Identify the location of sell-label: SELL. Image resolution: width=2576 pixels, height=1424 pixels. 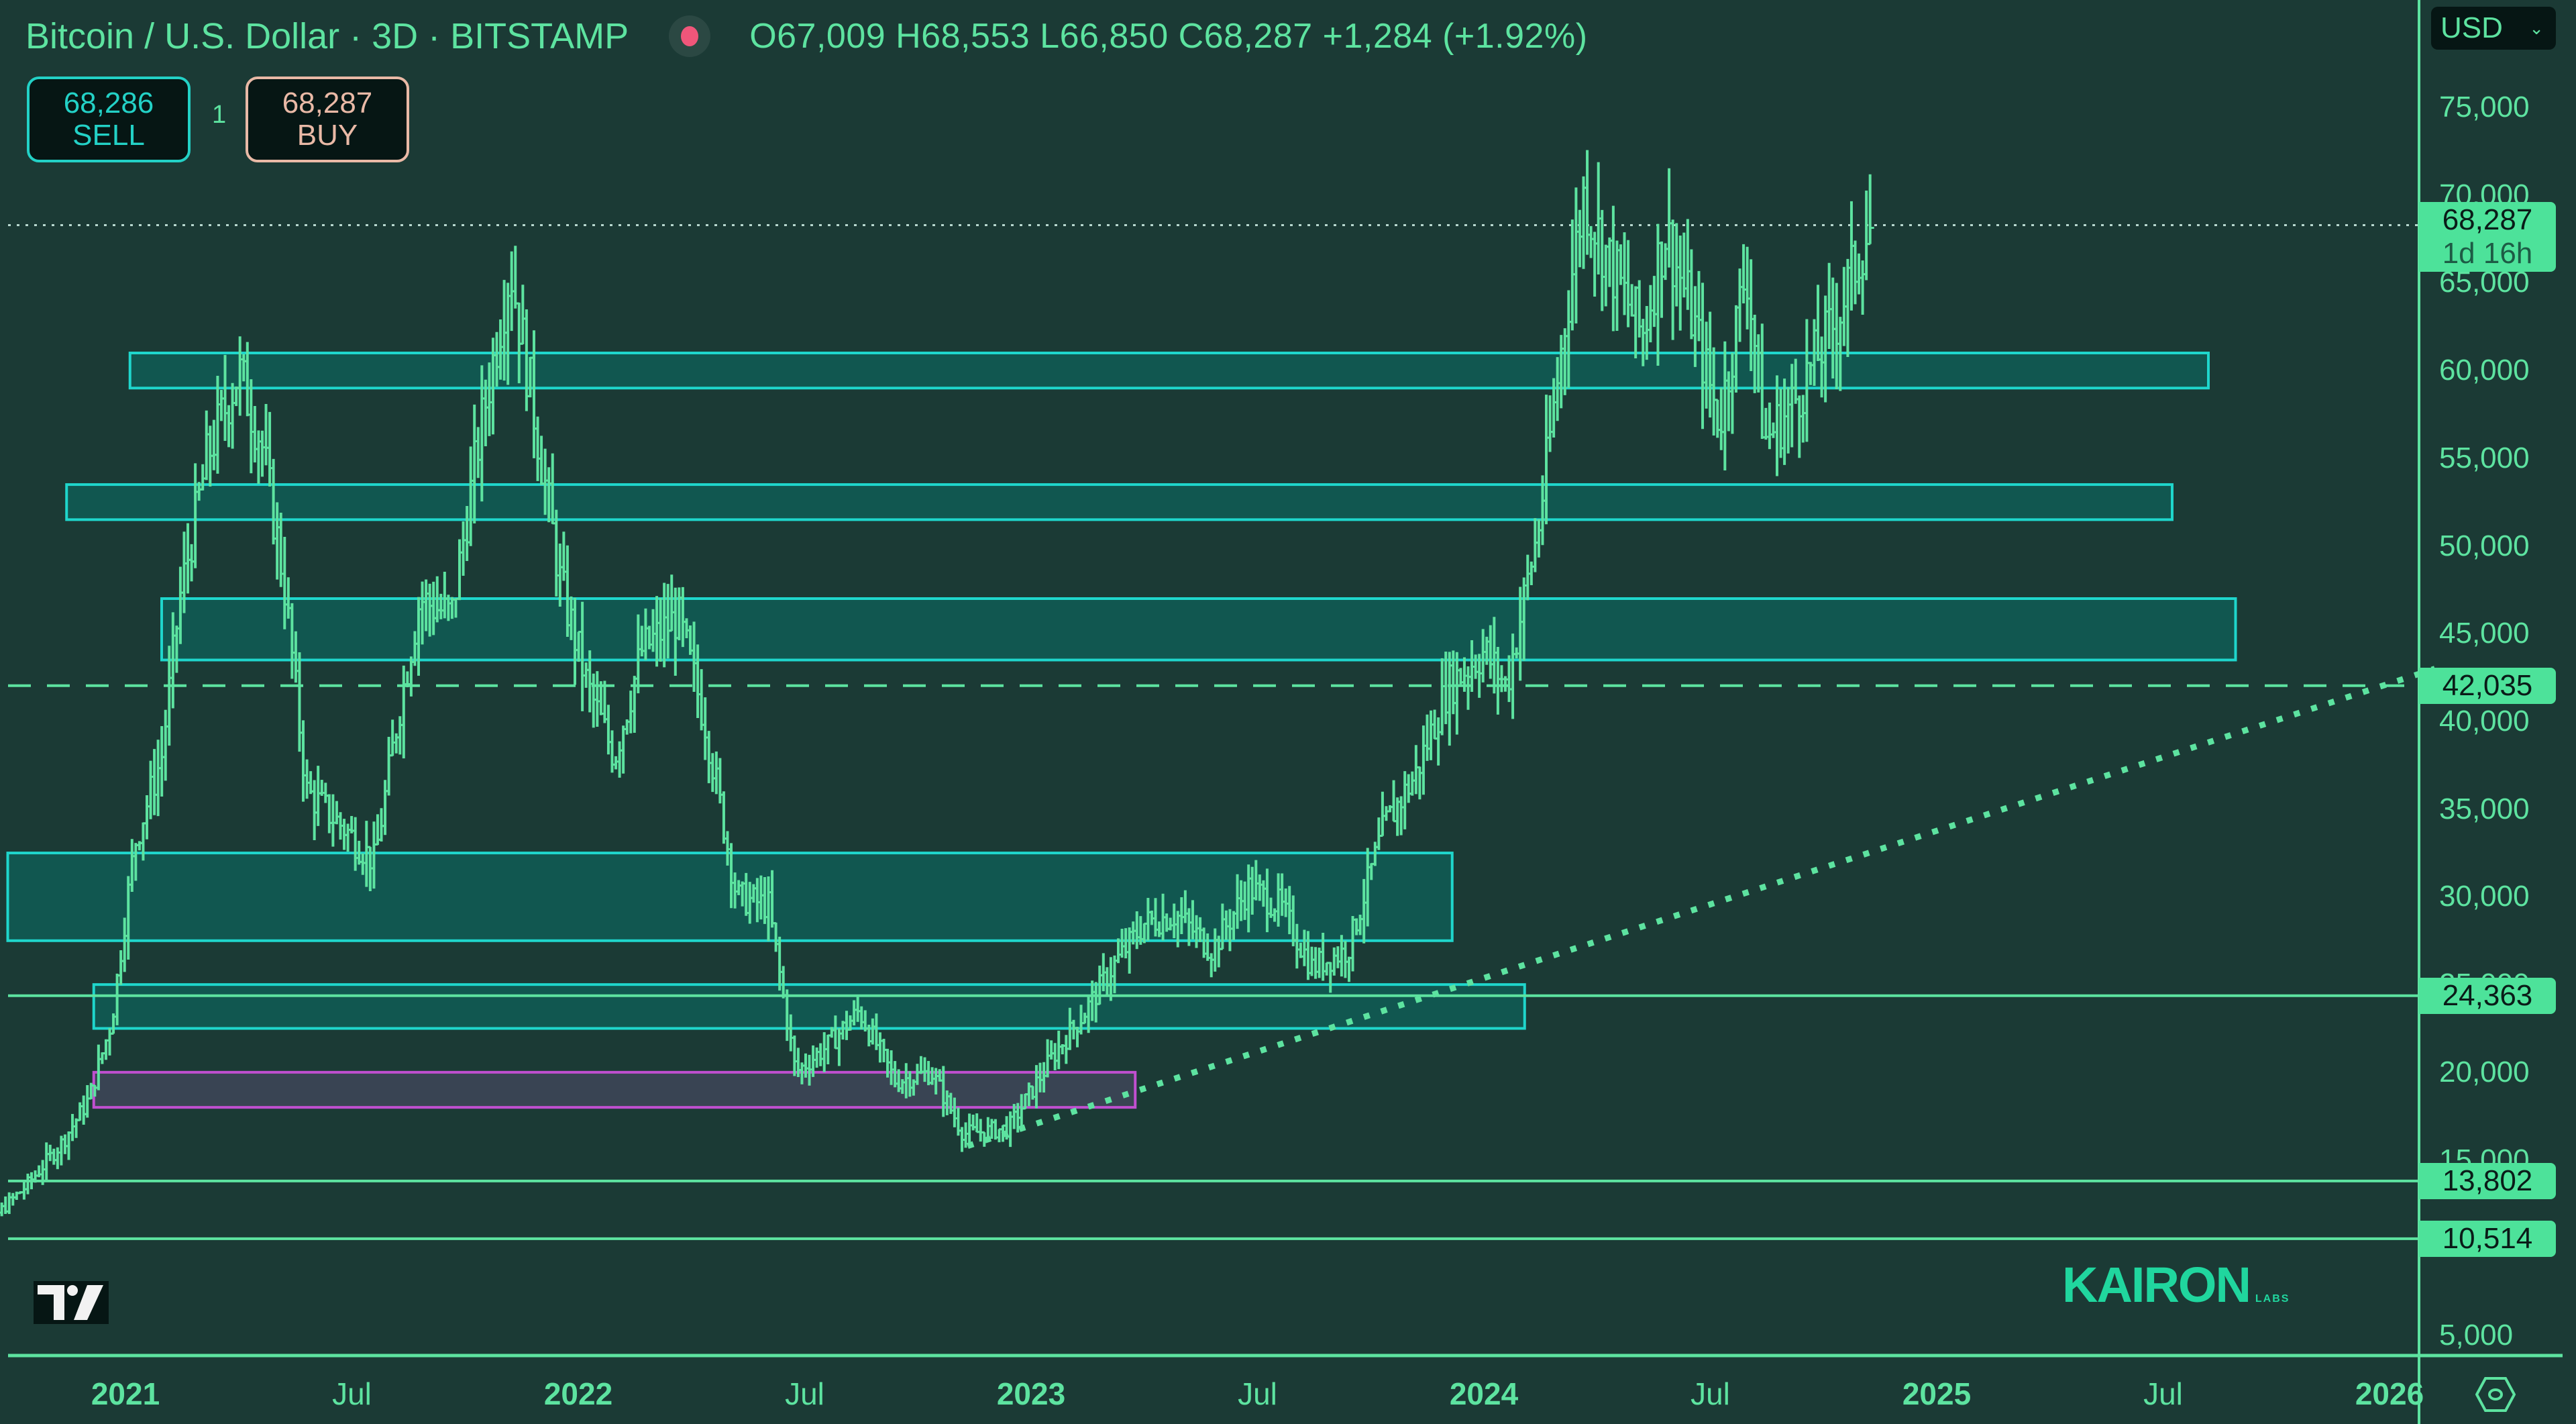
(108, 135).